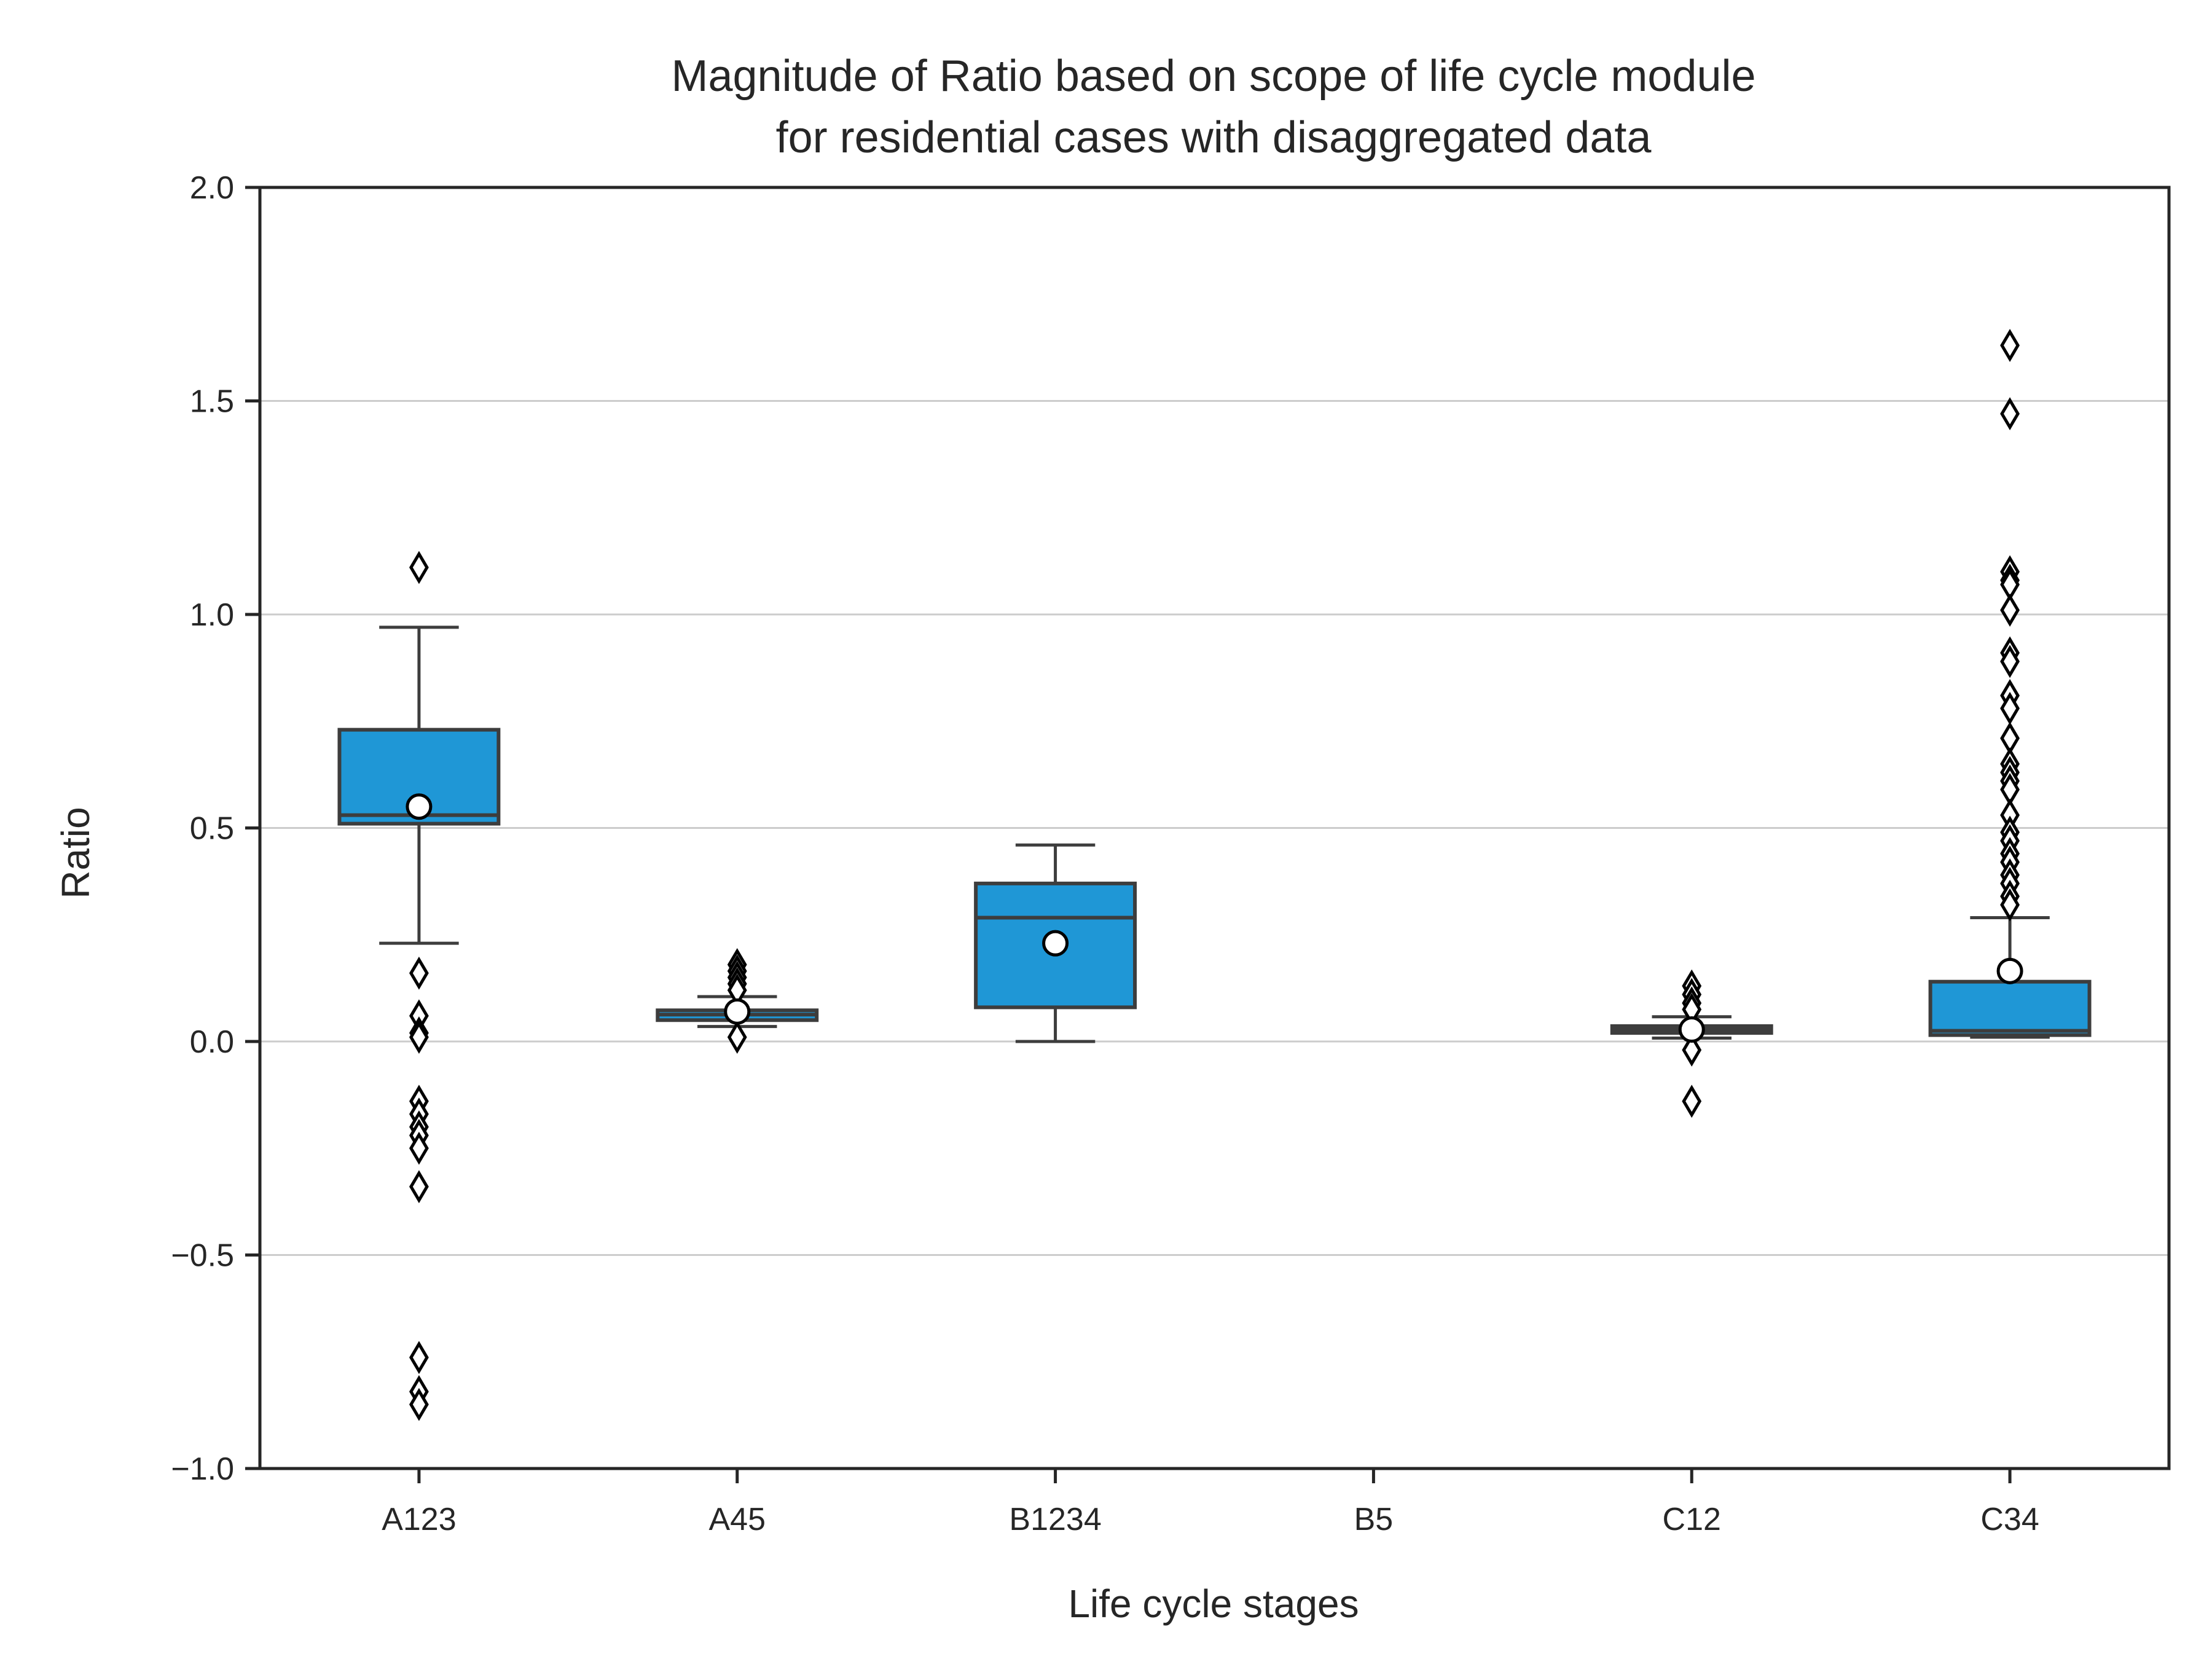 Image resolution: width=2212 pixels, height=1659 pixels. I want to click on box-group-a123, so click(419, 986).